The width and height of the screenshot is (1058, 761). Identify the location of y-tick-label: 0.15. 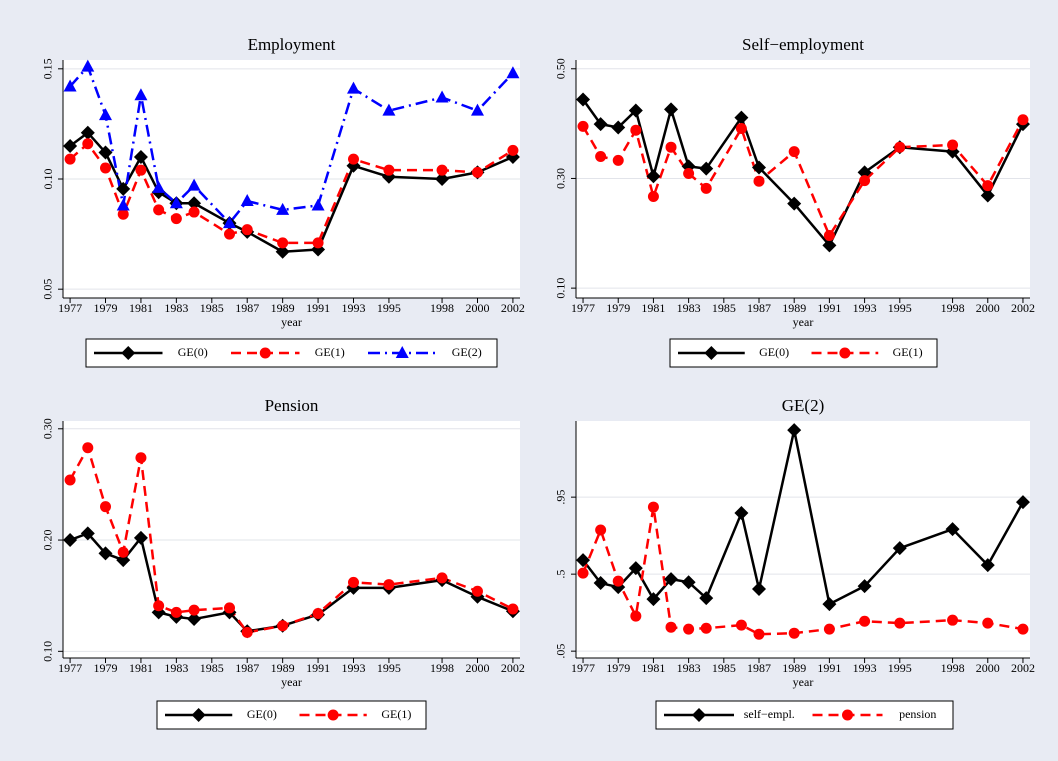
(48, 68).